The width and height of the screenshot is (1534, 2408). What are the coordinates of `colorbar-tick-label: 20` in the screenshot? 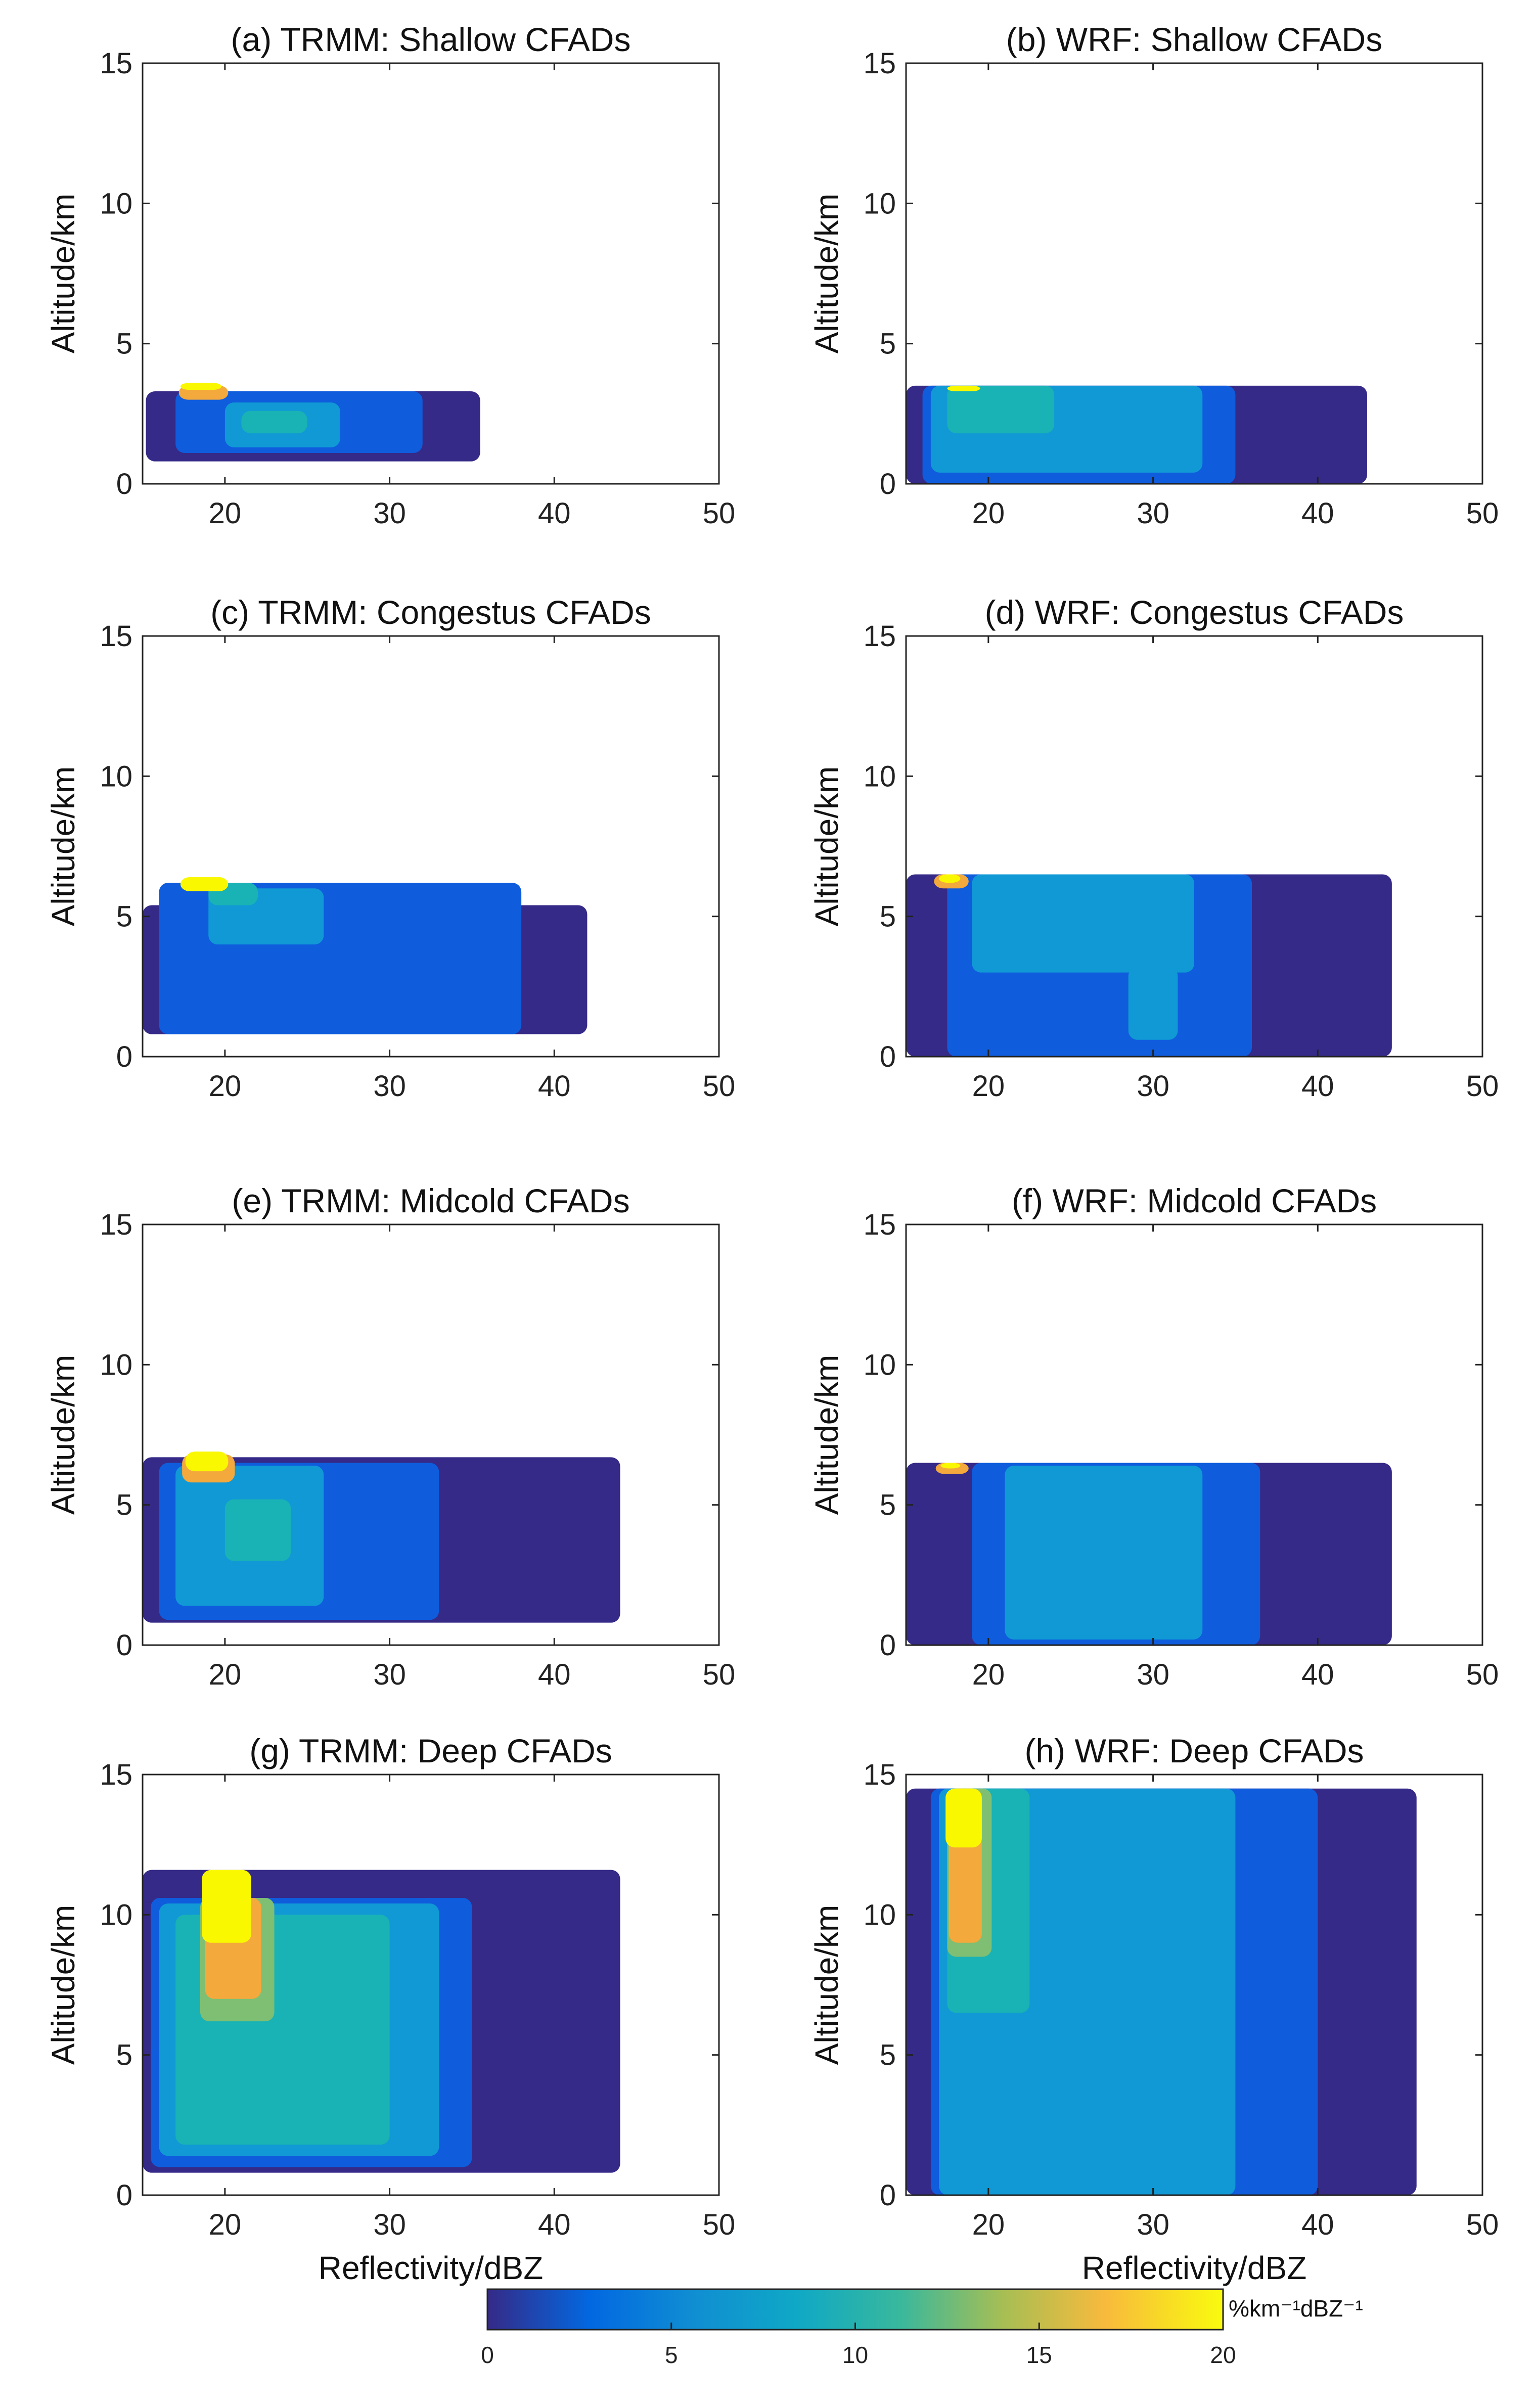 It's located at (1223, 2355).